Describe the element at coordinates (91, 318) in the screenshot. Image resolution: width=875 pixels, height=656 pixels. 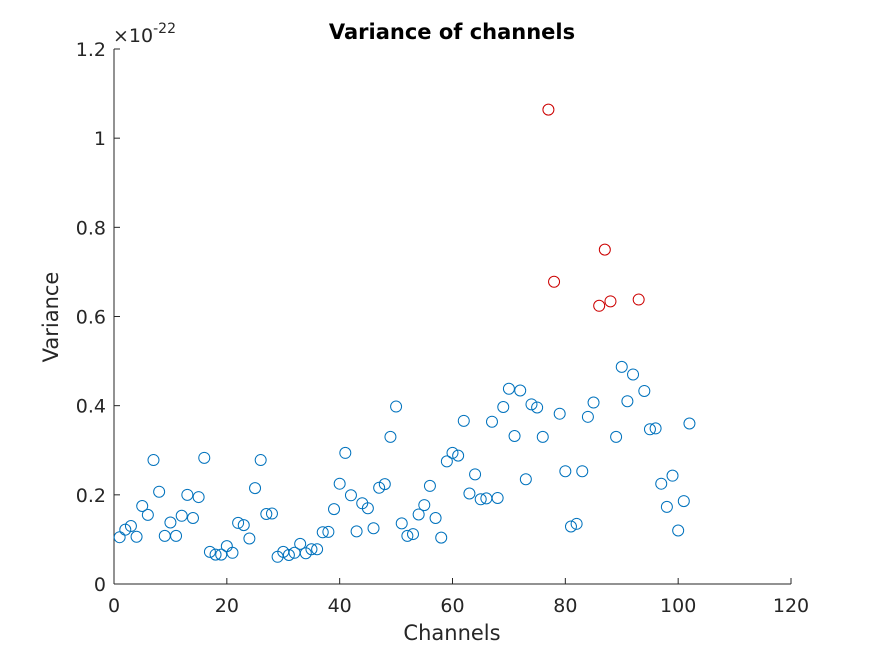
I see `y-tick-label: 0.6` at that location.